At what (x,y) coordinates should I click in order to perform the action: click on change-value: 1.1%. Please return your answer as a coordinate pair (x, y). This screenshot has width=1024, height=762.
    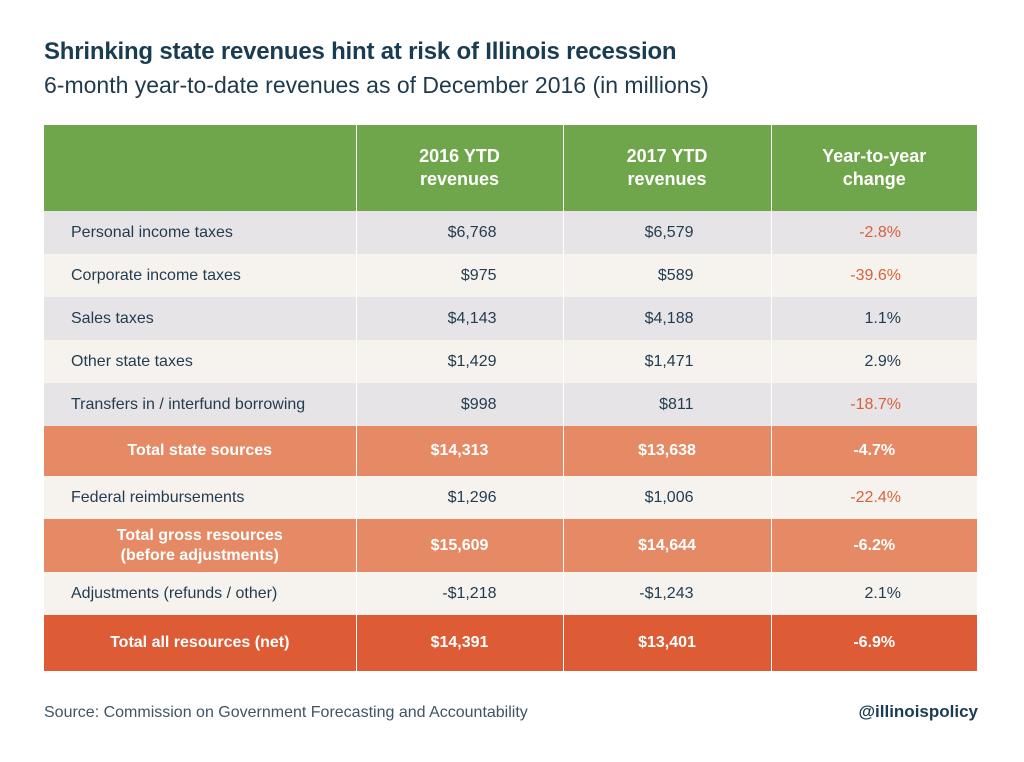
    Looking at the image, I should click on (874, 318).